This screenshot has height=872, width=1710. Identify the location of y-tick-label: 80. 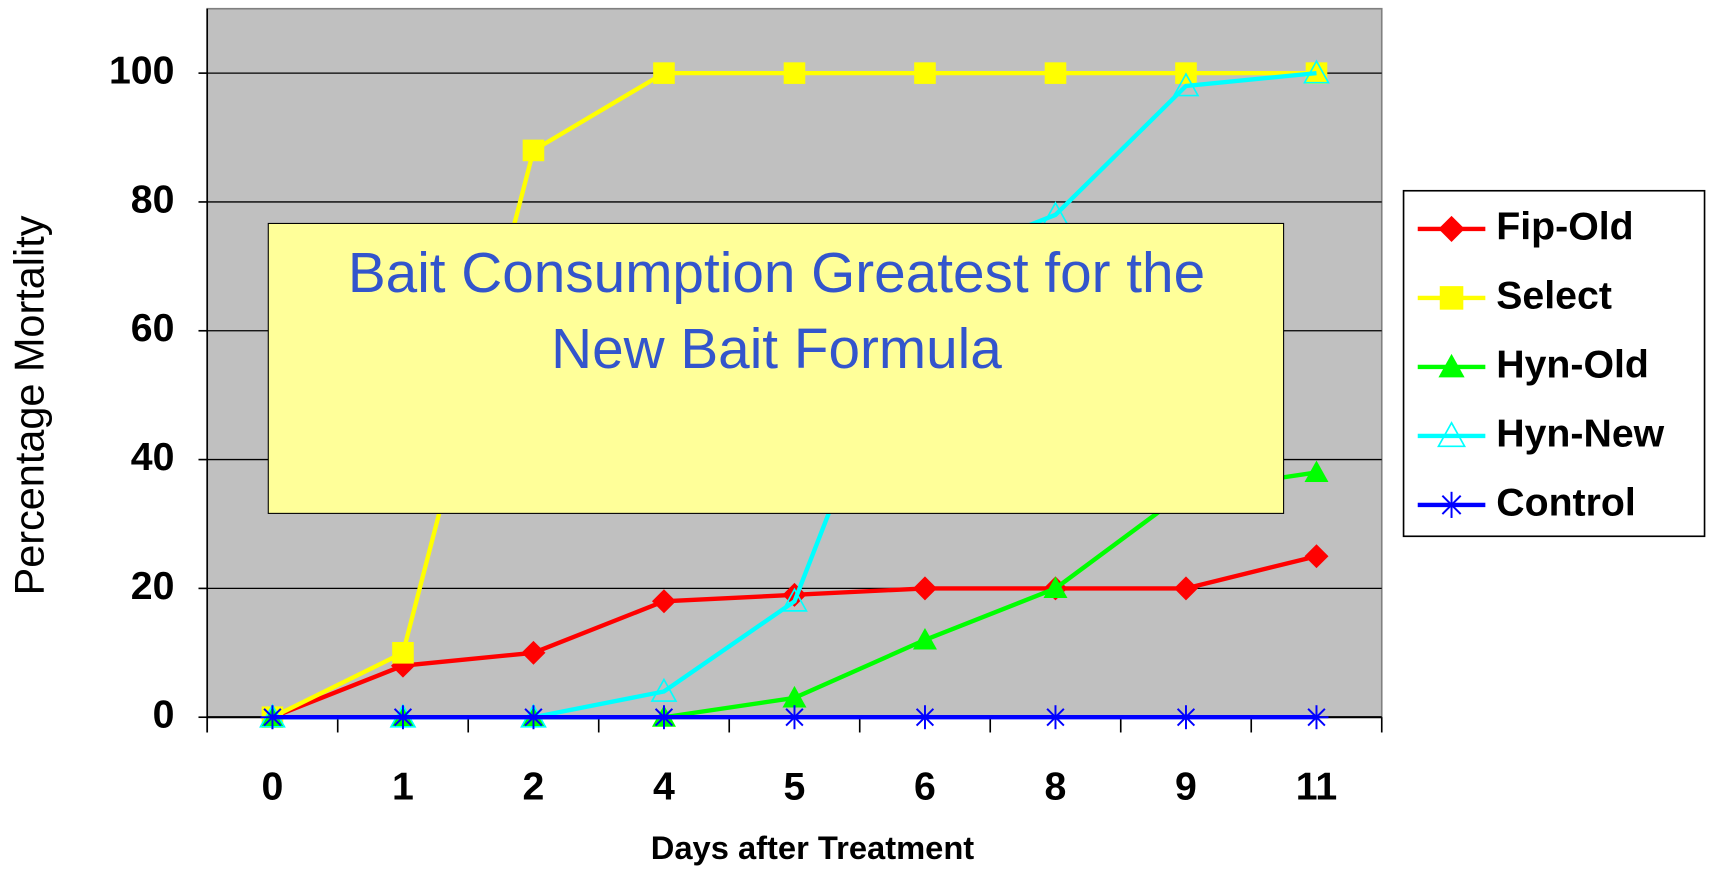
(153, 199).